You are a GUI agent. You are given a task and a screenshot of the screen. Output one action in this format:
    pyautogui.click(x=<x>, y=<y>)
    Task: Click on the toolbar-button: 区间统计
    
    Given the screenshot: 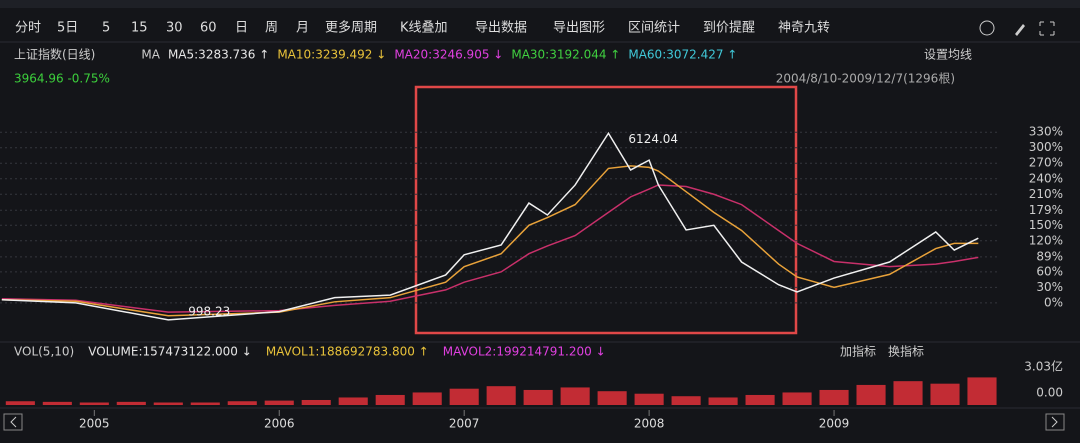 What is the action you would take?
    pyautogui.click(x=654, y=28)
    